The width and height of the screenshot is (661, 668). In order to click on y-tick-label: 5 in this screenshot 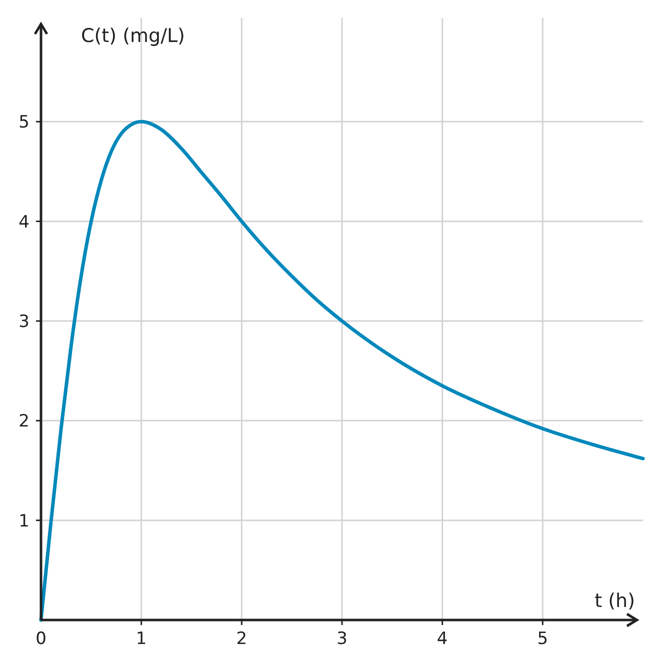, I will do `click(24, 122)`.